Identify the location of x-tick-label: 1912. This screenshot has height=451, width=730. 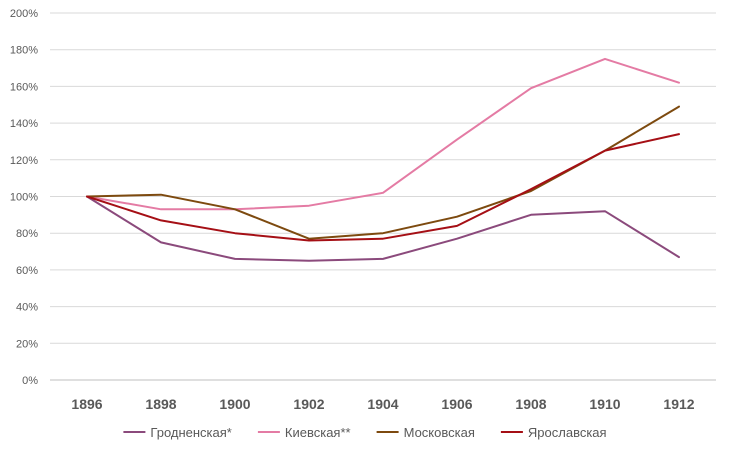
(678, 404).